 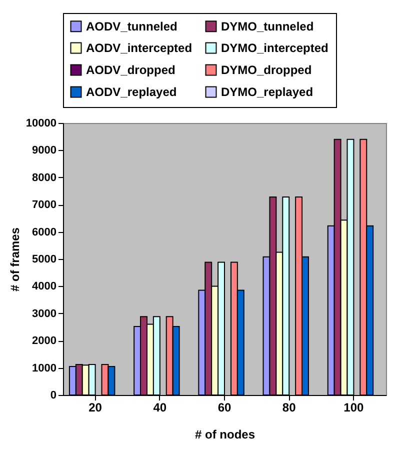 What do you see at coordinates (95, 407) in the screenshot?
I see `x-tick-label: 20` at bounding box center [95, 407].